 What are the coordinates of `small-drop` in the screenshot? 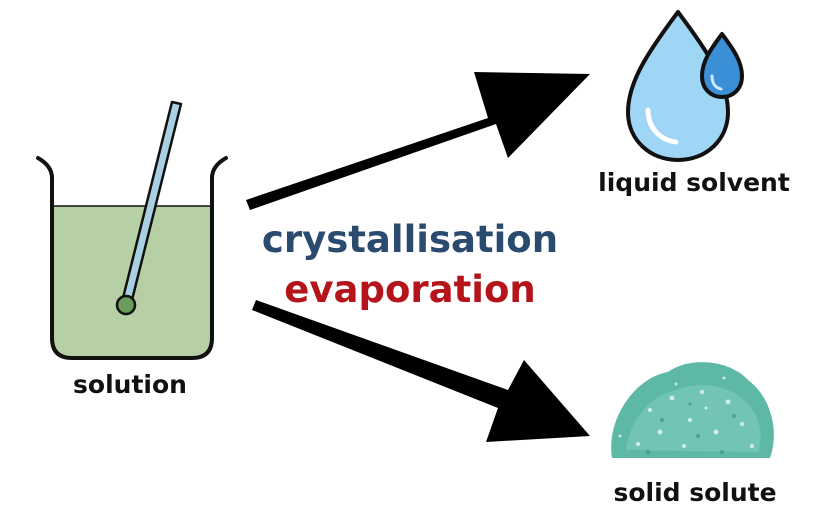 It's located at (722, 65).